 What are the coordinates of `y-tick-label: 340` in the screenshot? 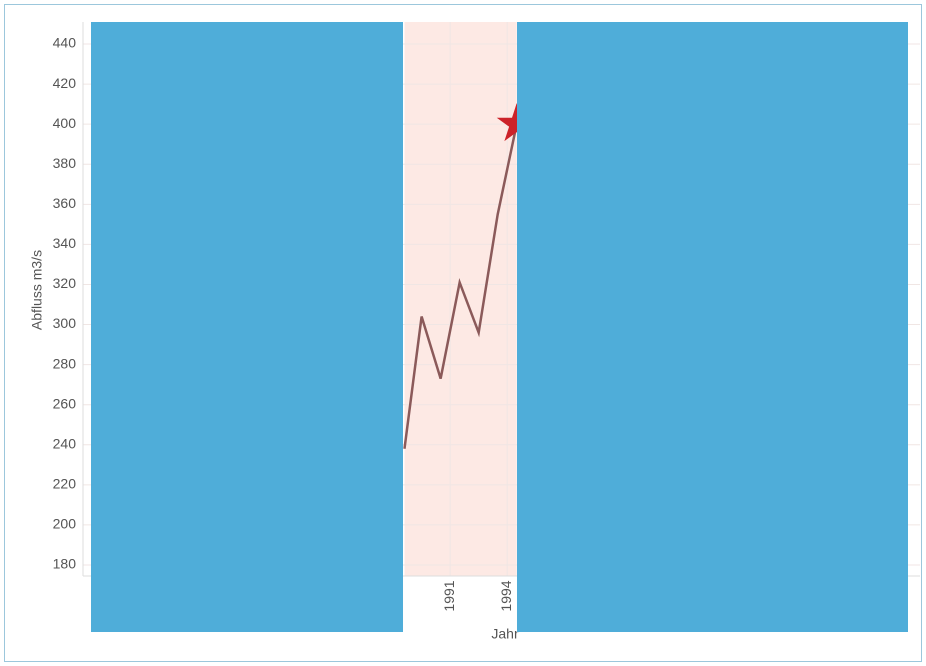 It's located at (65, 243).